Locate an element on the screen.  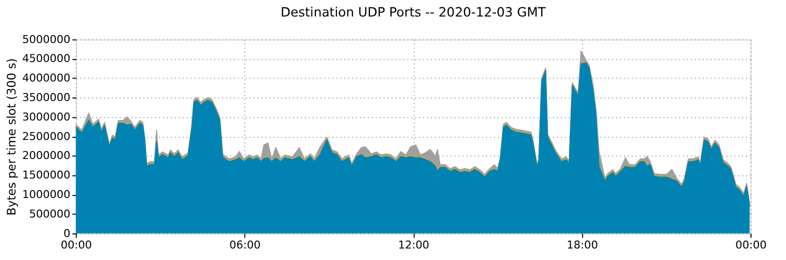
y-tick-label: 5000000 is located at coordinates (46, 39).